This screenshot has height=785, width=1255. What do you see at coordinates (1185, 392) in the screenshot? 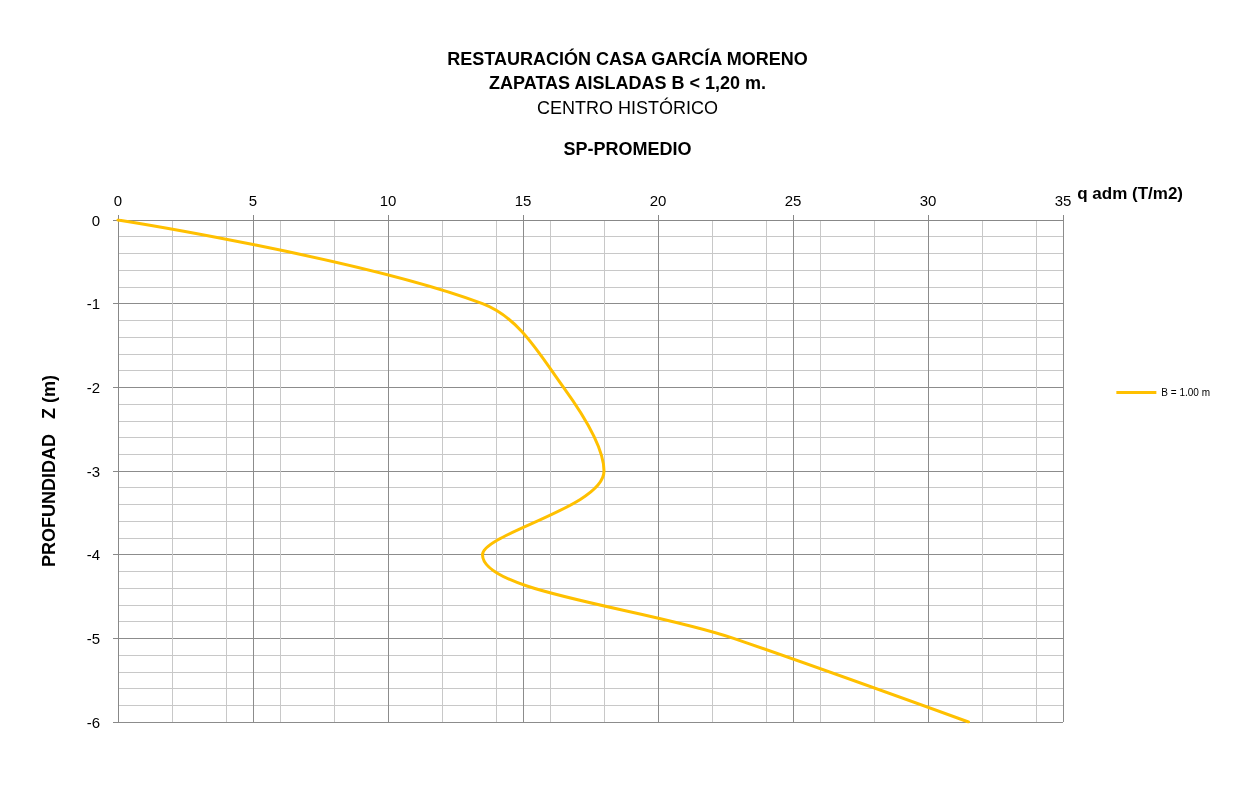
I see `legend-label: B = 1.00 m` at bounding box center [1185, 392].